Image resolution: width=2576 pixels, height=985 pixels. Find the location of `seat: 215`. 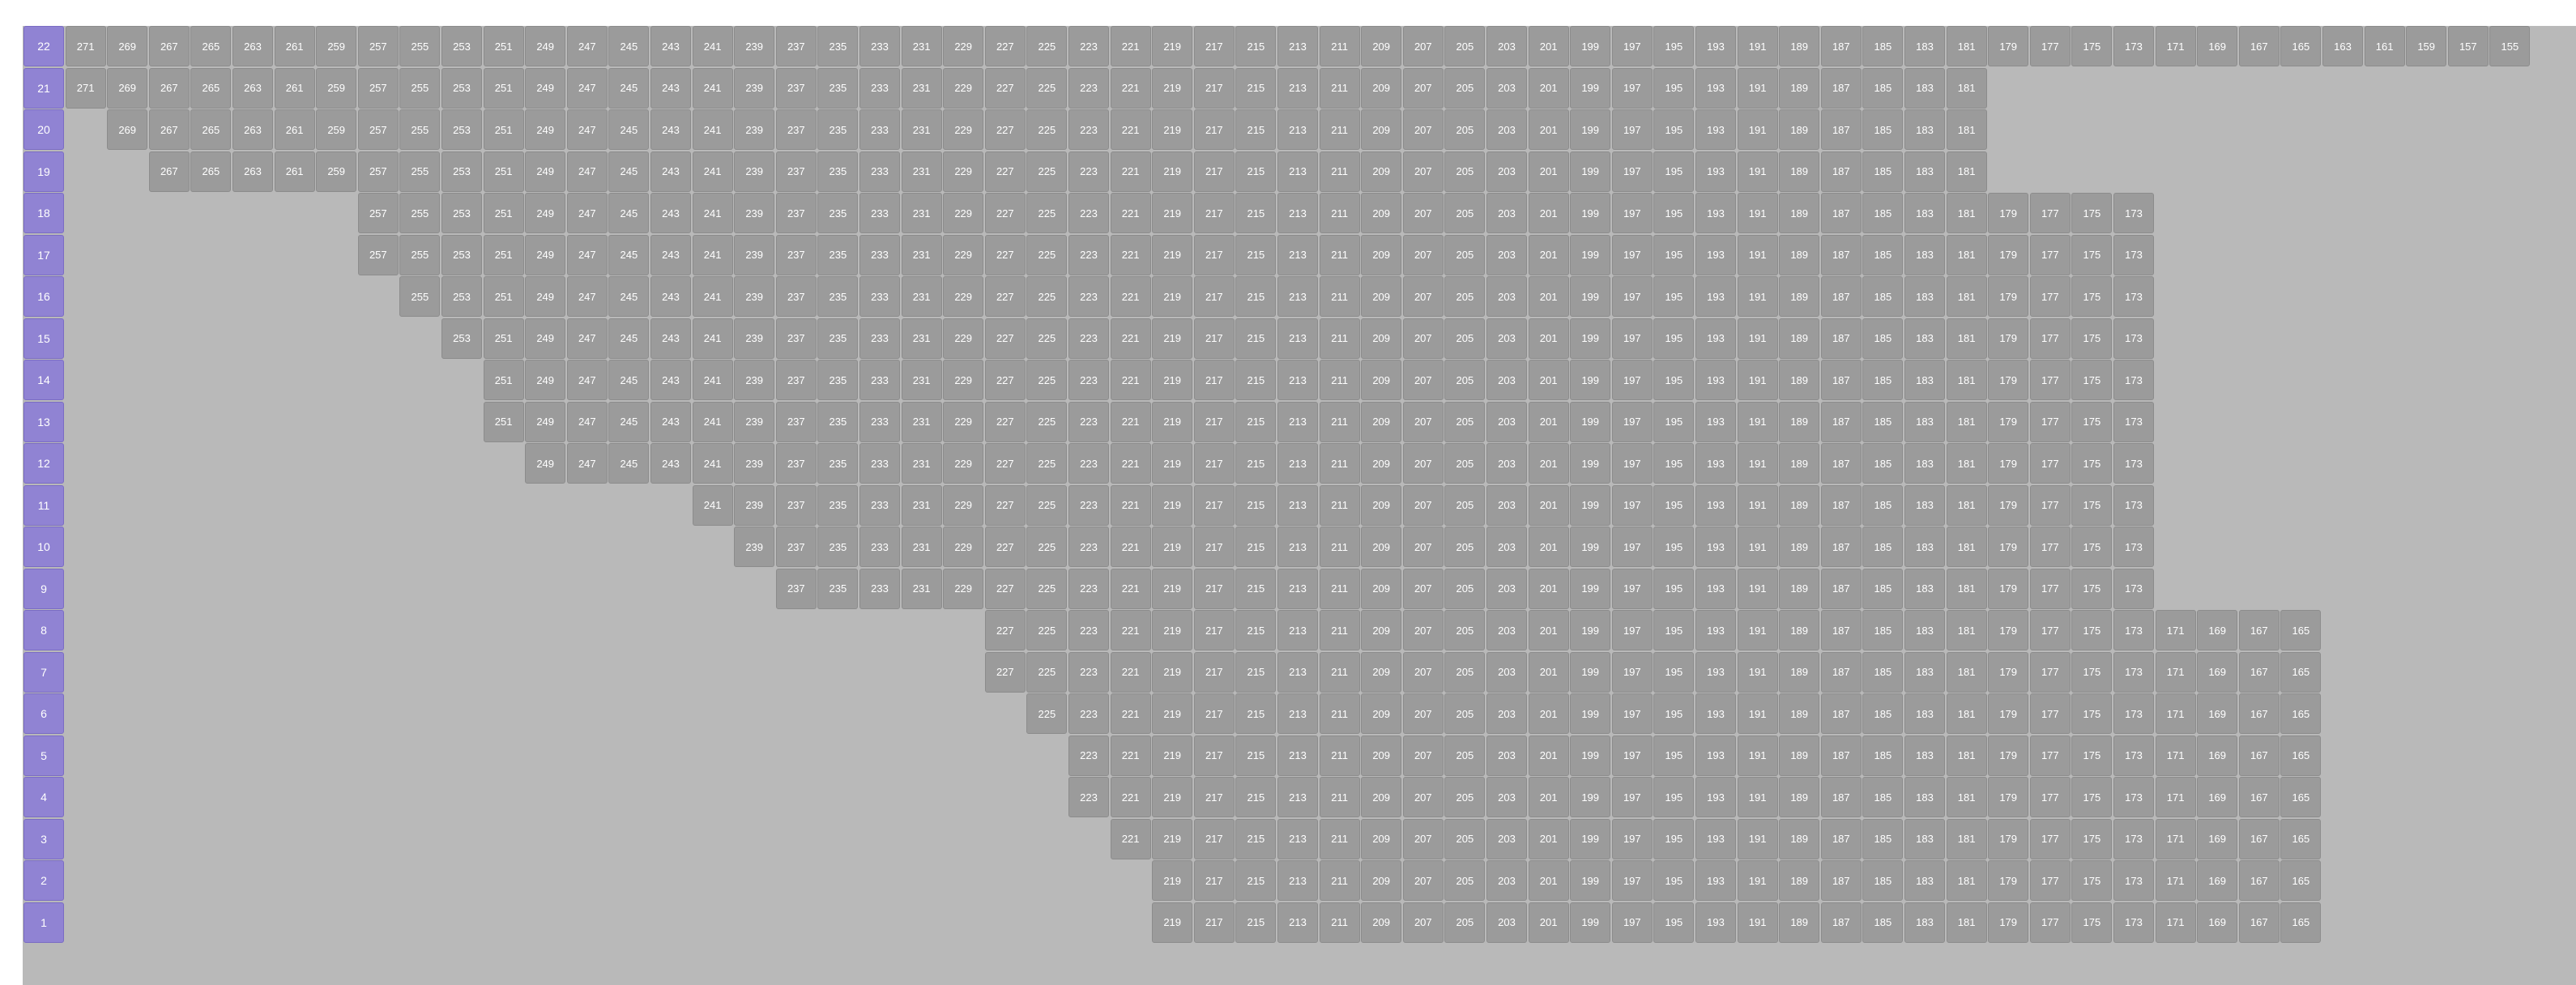

seat: 215 is located at coordinates (1256, 839).